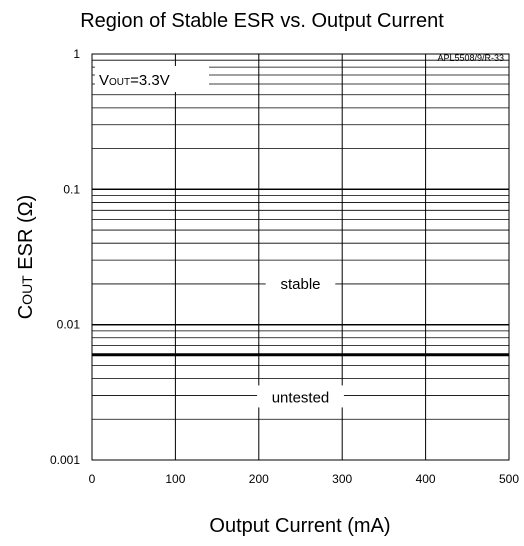 This screenshot has width=524, height=546. I want to click on x-tick-label-200: 200, so click(259, 479).